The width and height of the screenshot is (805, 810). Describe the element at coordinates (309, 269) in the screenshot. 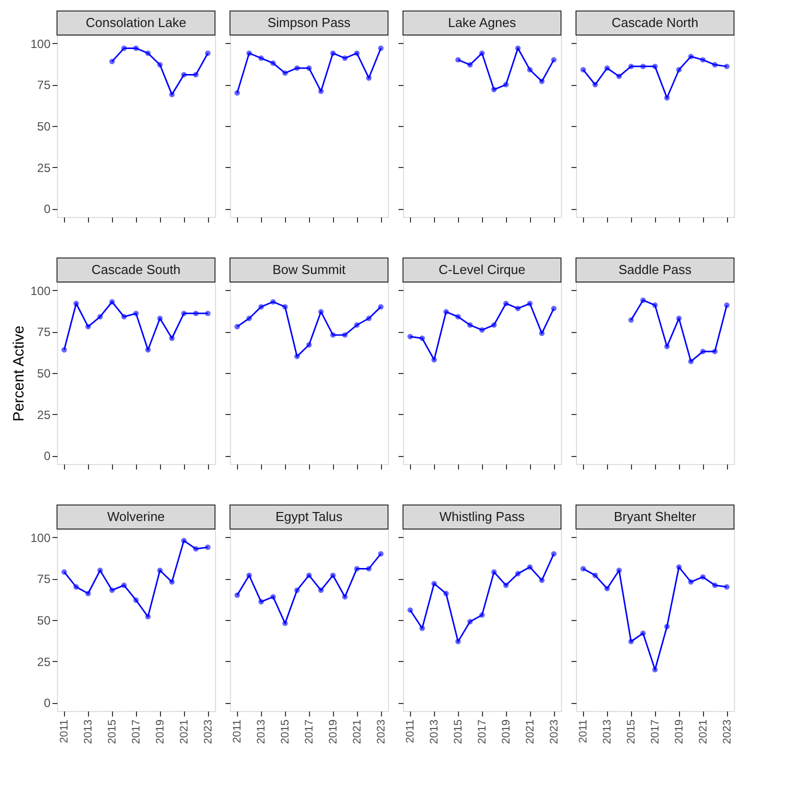

I see `chart-title: Bow Summit` at that location.